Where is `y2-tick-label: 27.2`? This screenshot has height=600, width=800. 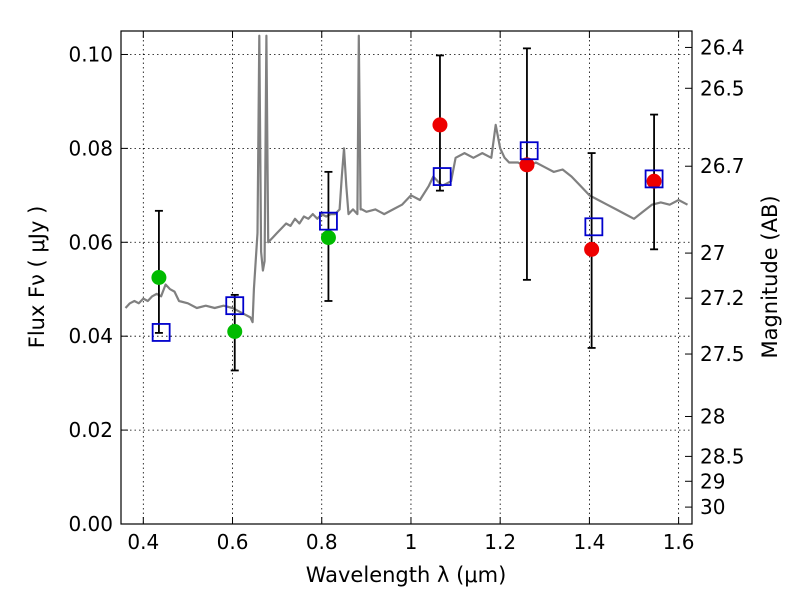 y2-tick-label: 27.2 is located at coordinates (722, 298).